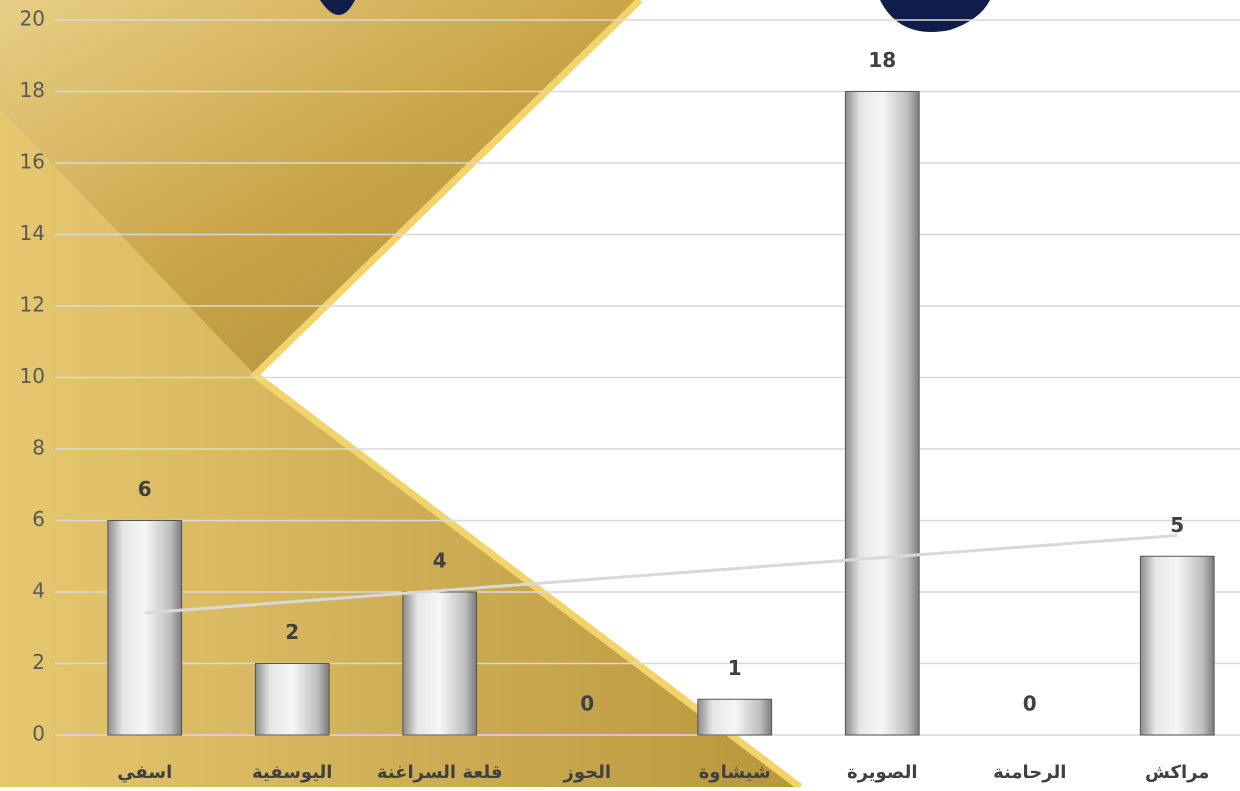  What do you see at coordinates (38, 734) in the screenshot?
I see `y-tick-label: 0` at bounding box center [38, 734].